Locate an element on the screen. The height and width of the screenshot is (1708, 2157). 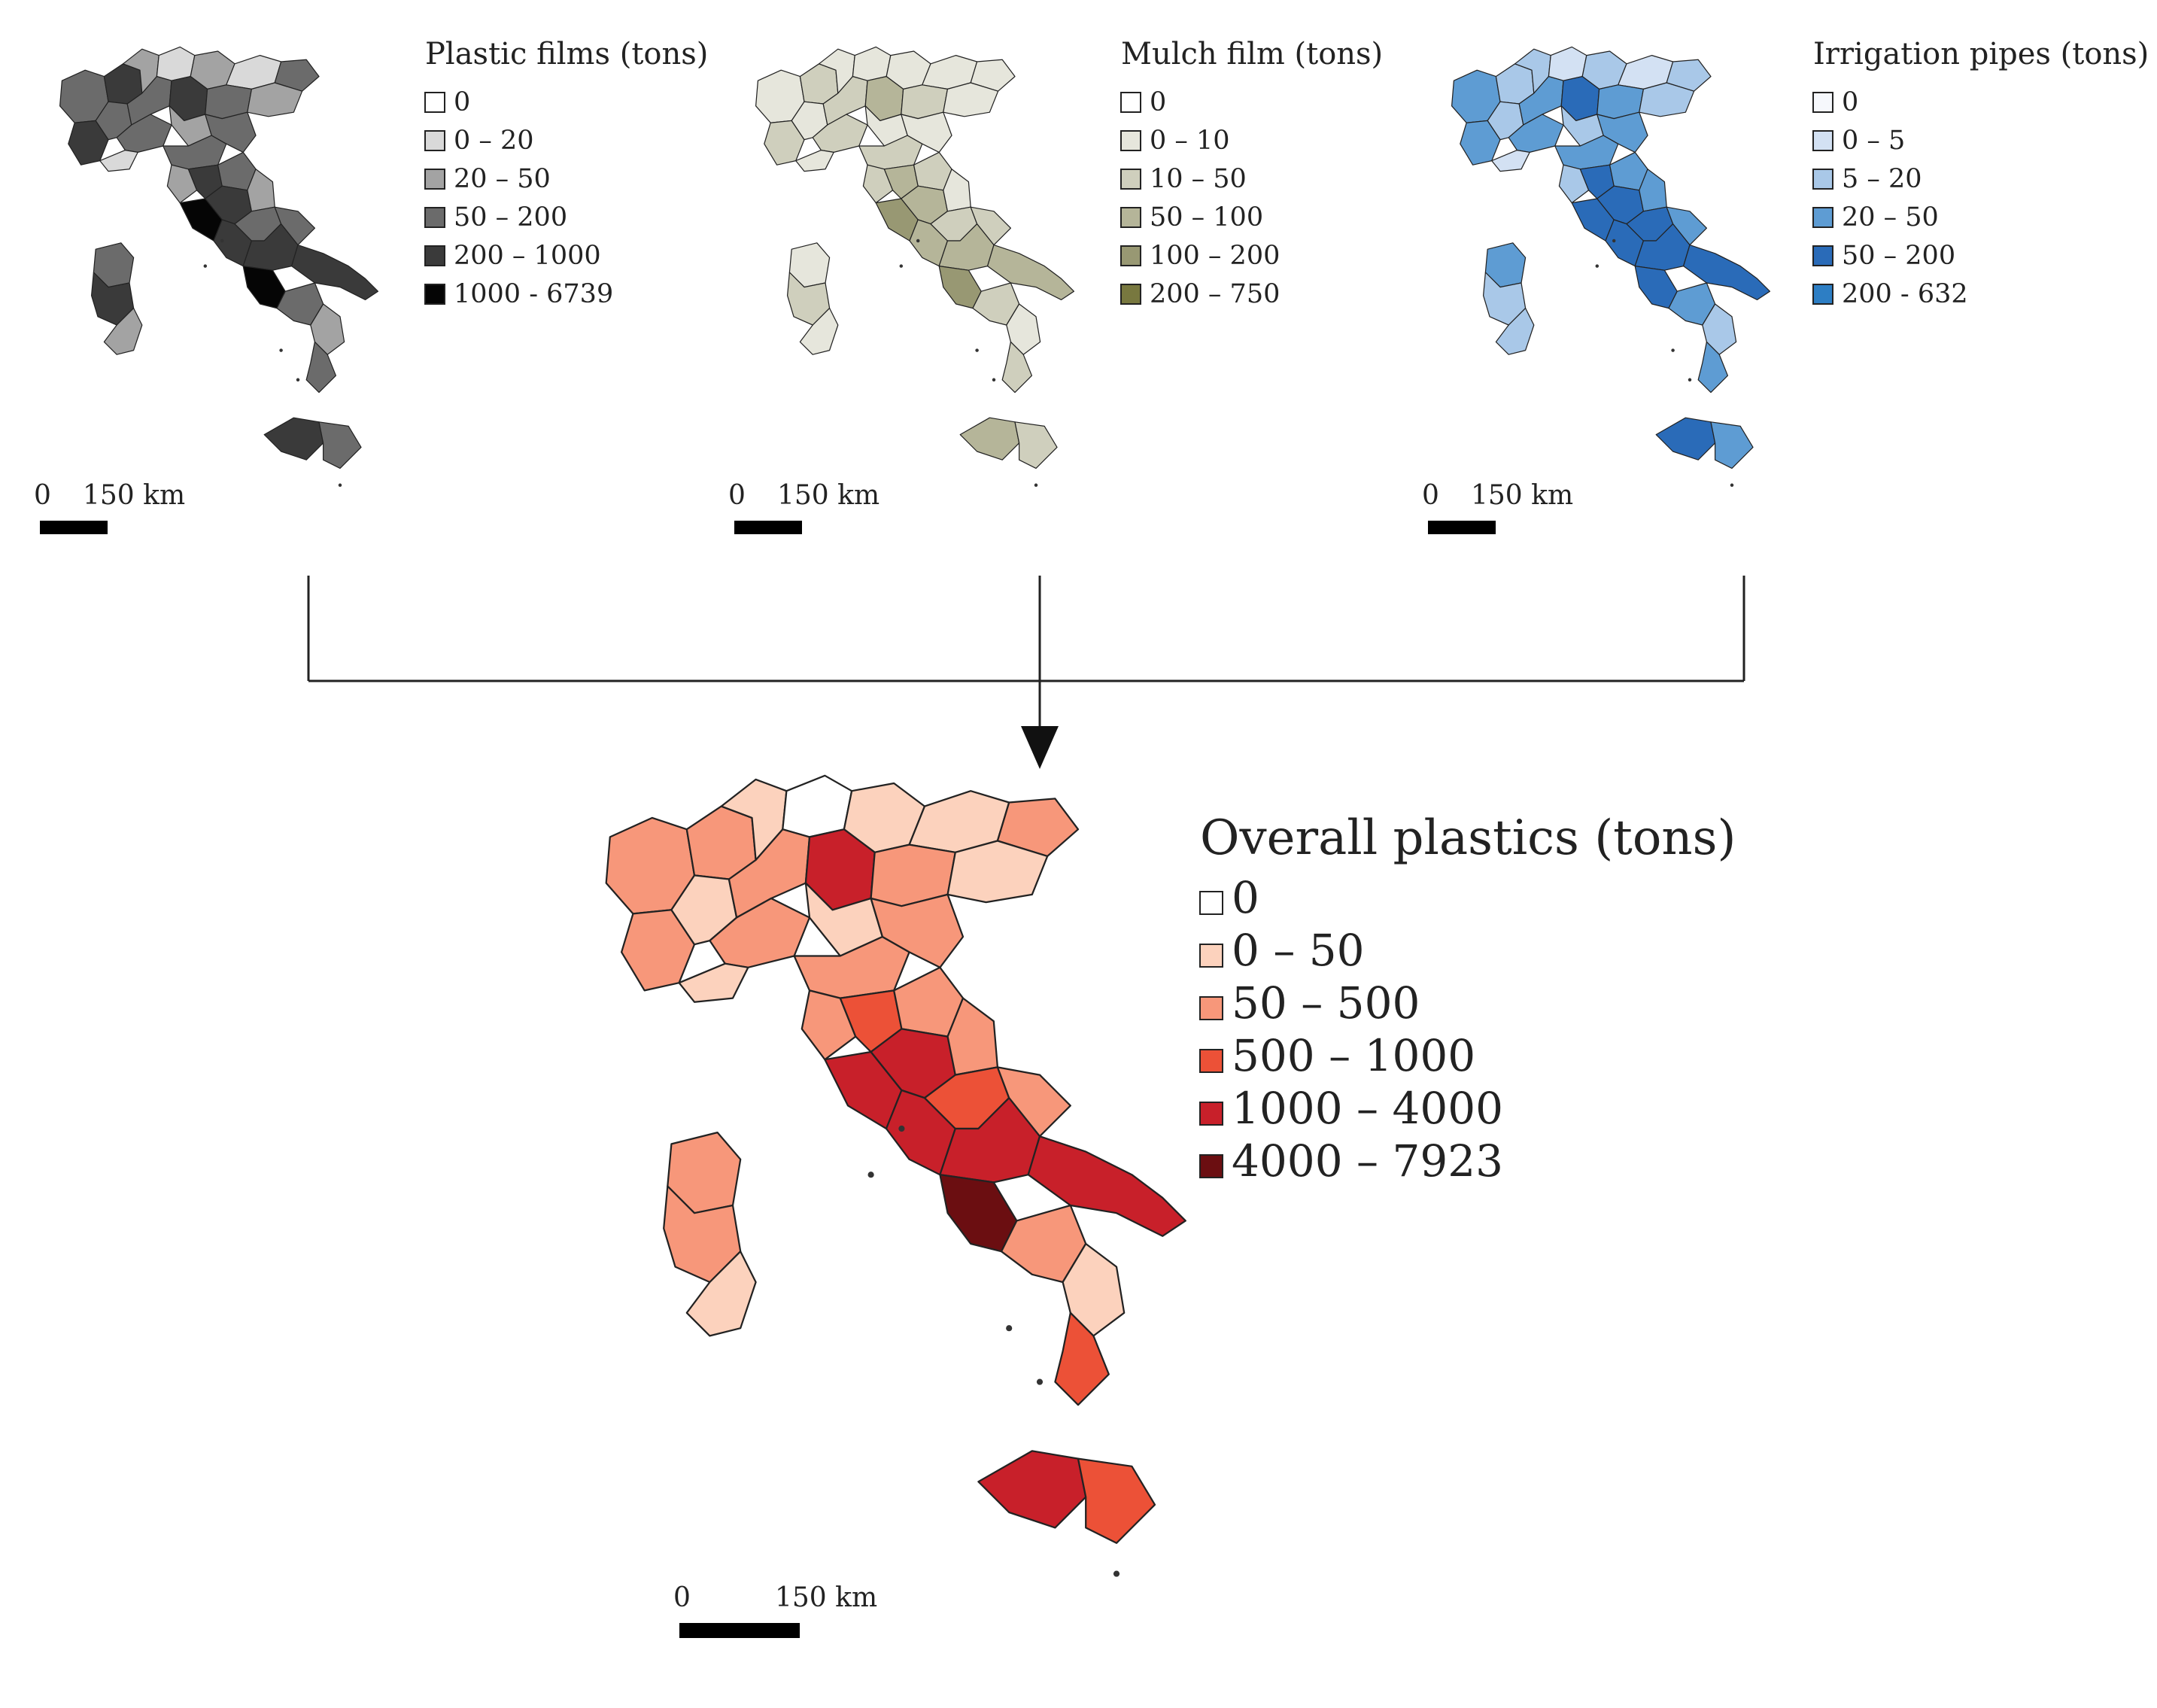
map-plastic-films is located at coordinates (219, 267).